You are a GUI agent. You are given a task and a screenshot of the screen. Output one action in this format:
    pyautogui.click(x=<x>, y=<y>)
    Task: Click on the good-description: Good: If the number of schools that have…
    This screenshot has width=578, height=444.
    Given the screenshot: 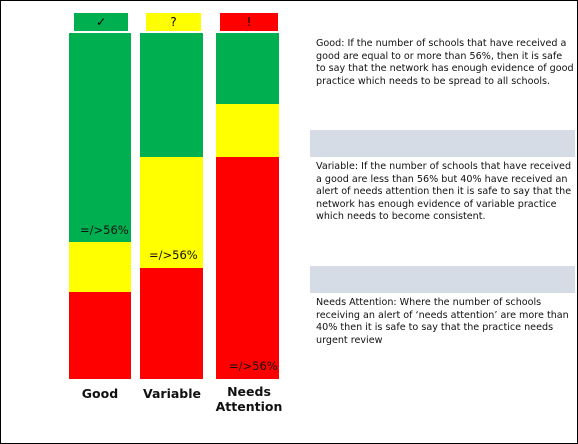 What is the action you would take?
    pyautogui.click(x=445, y=62)
    